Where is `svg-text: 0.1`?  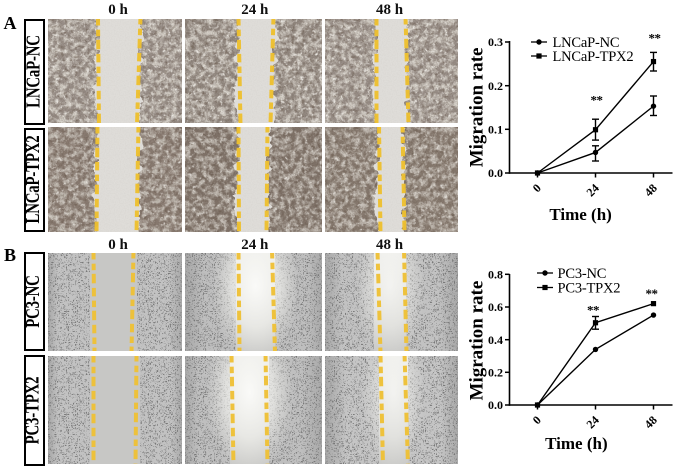 svg-text: 0.1 is located at coordinates (495, 129).